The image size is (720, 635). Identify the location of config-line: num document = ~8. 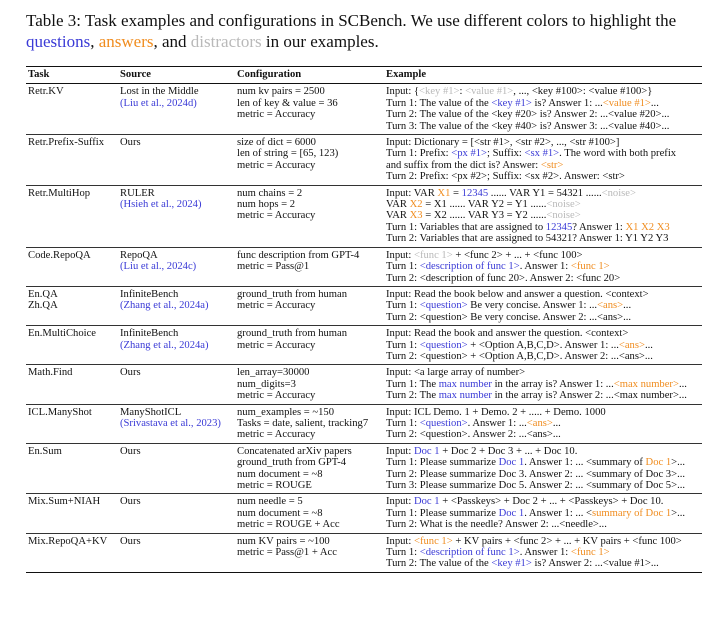
(280, 513).